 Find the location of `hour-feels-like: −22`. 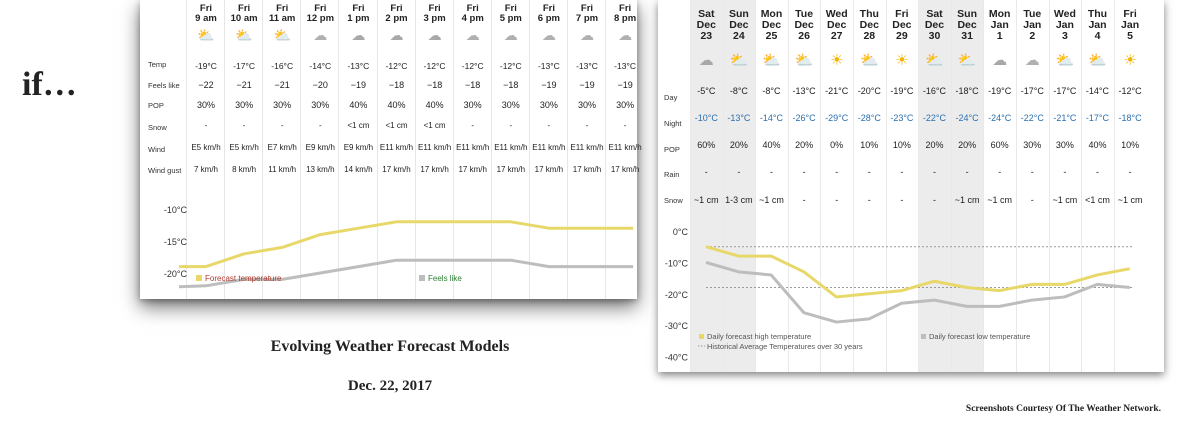

hour-feels-like: −22 is located at coordinates (206, 85).